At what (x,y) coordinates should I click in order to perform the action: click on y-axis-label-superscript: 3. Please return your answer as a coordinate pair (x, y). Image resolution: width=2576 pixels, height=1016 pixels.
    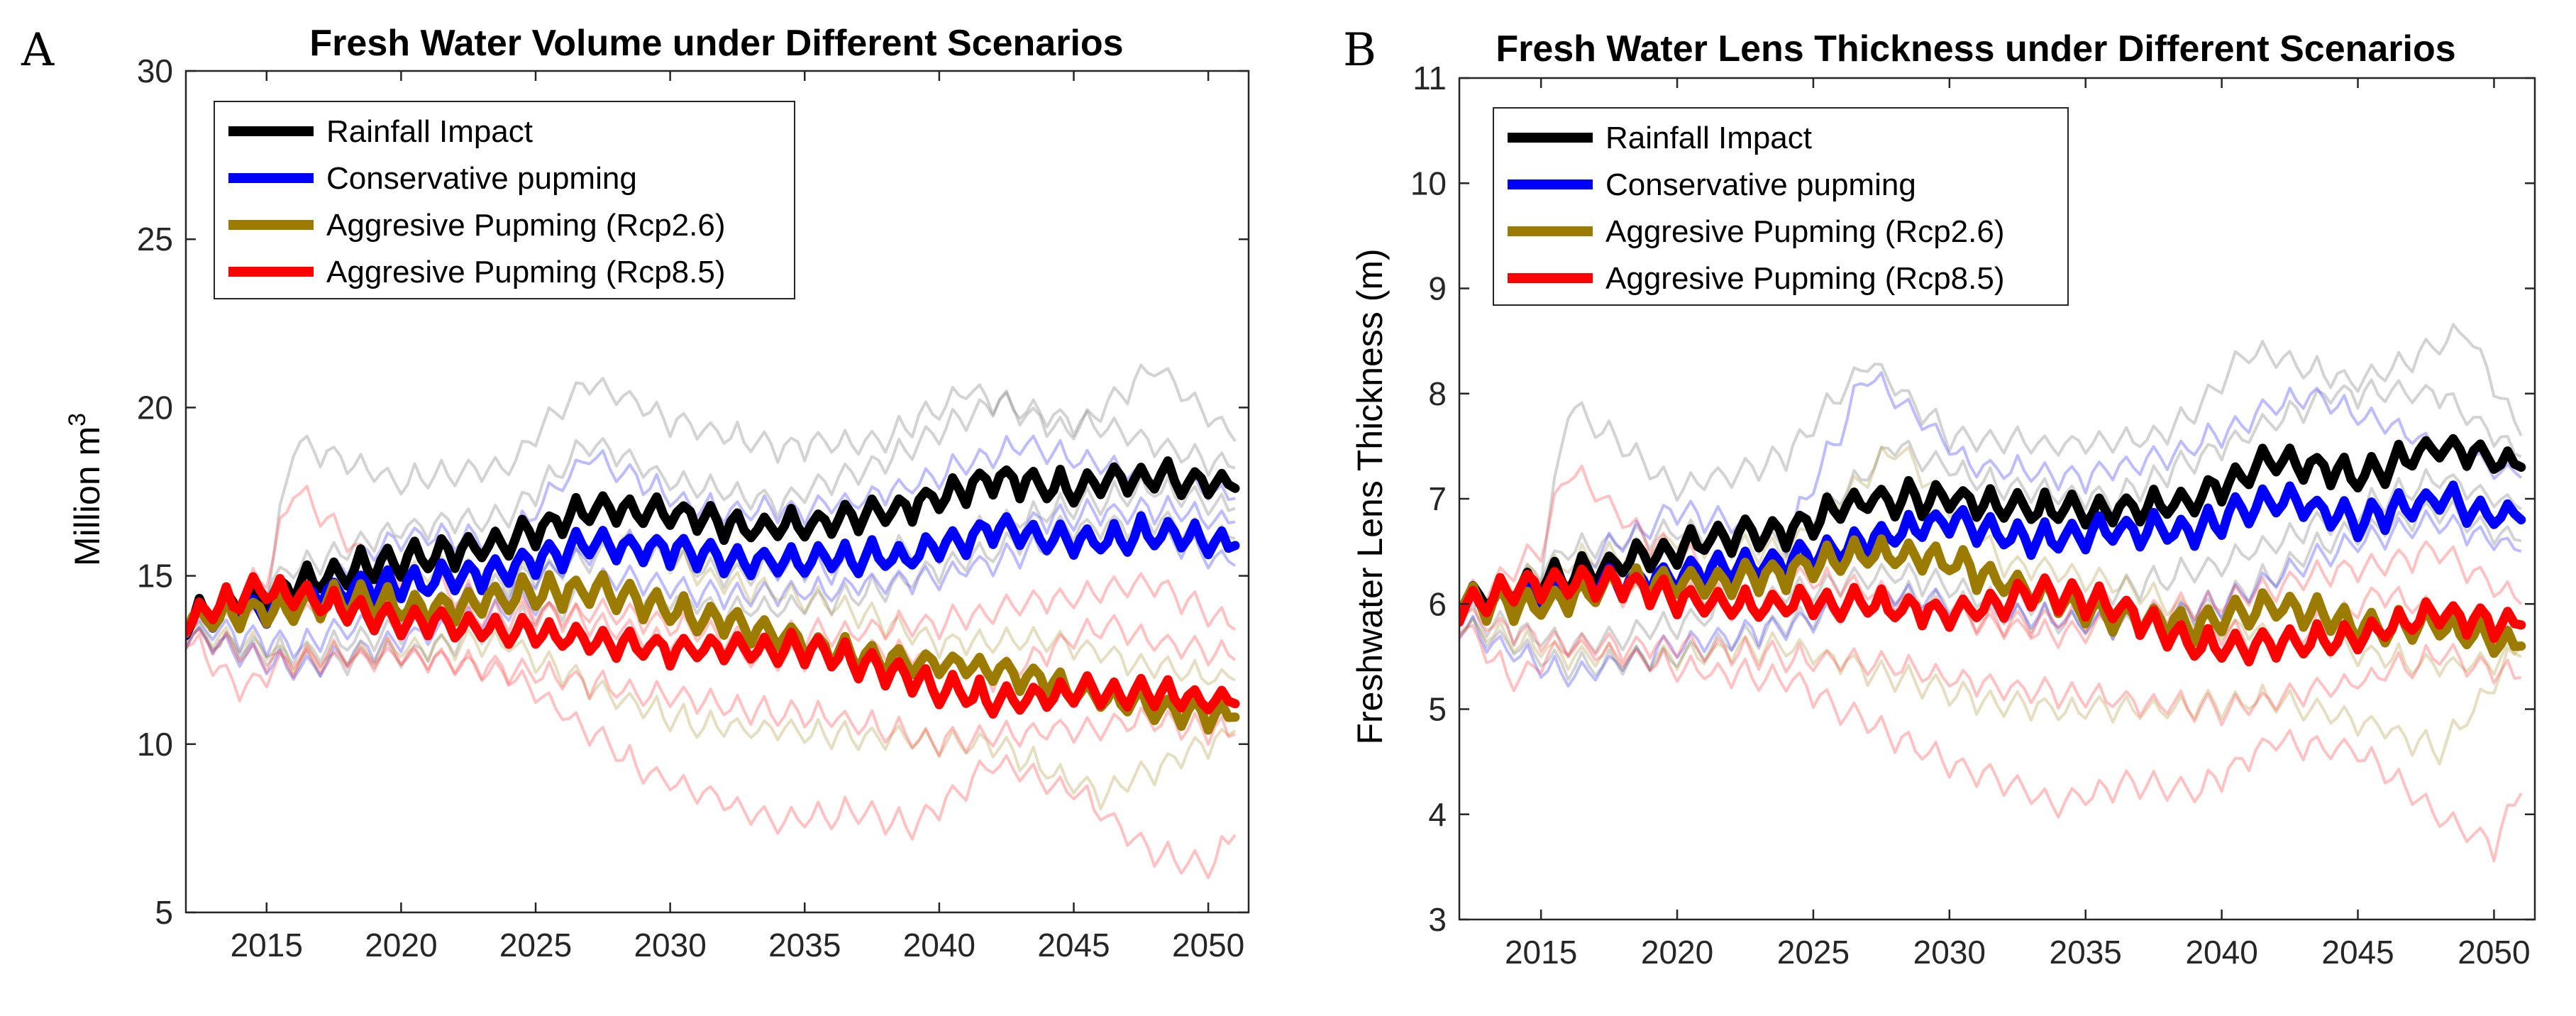
    Looking at the image, I should click on (77, 419).